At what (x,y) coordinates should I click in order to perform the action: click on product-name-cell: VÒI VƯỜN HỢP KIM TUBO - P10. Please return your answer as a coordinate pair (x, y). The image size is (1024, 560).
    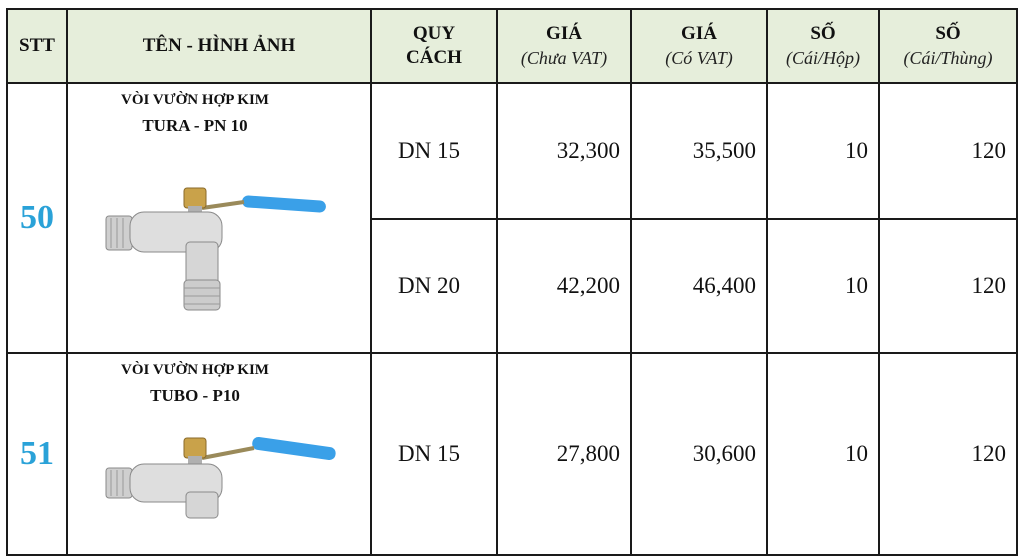
    Looking at the image, I should click on (219, 454).